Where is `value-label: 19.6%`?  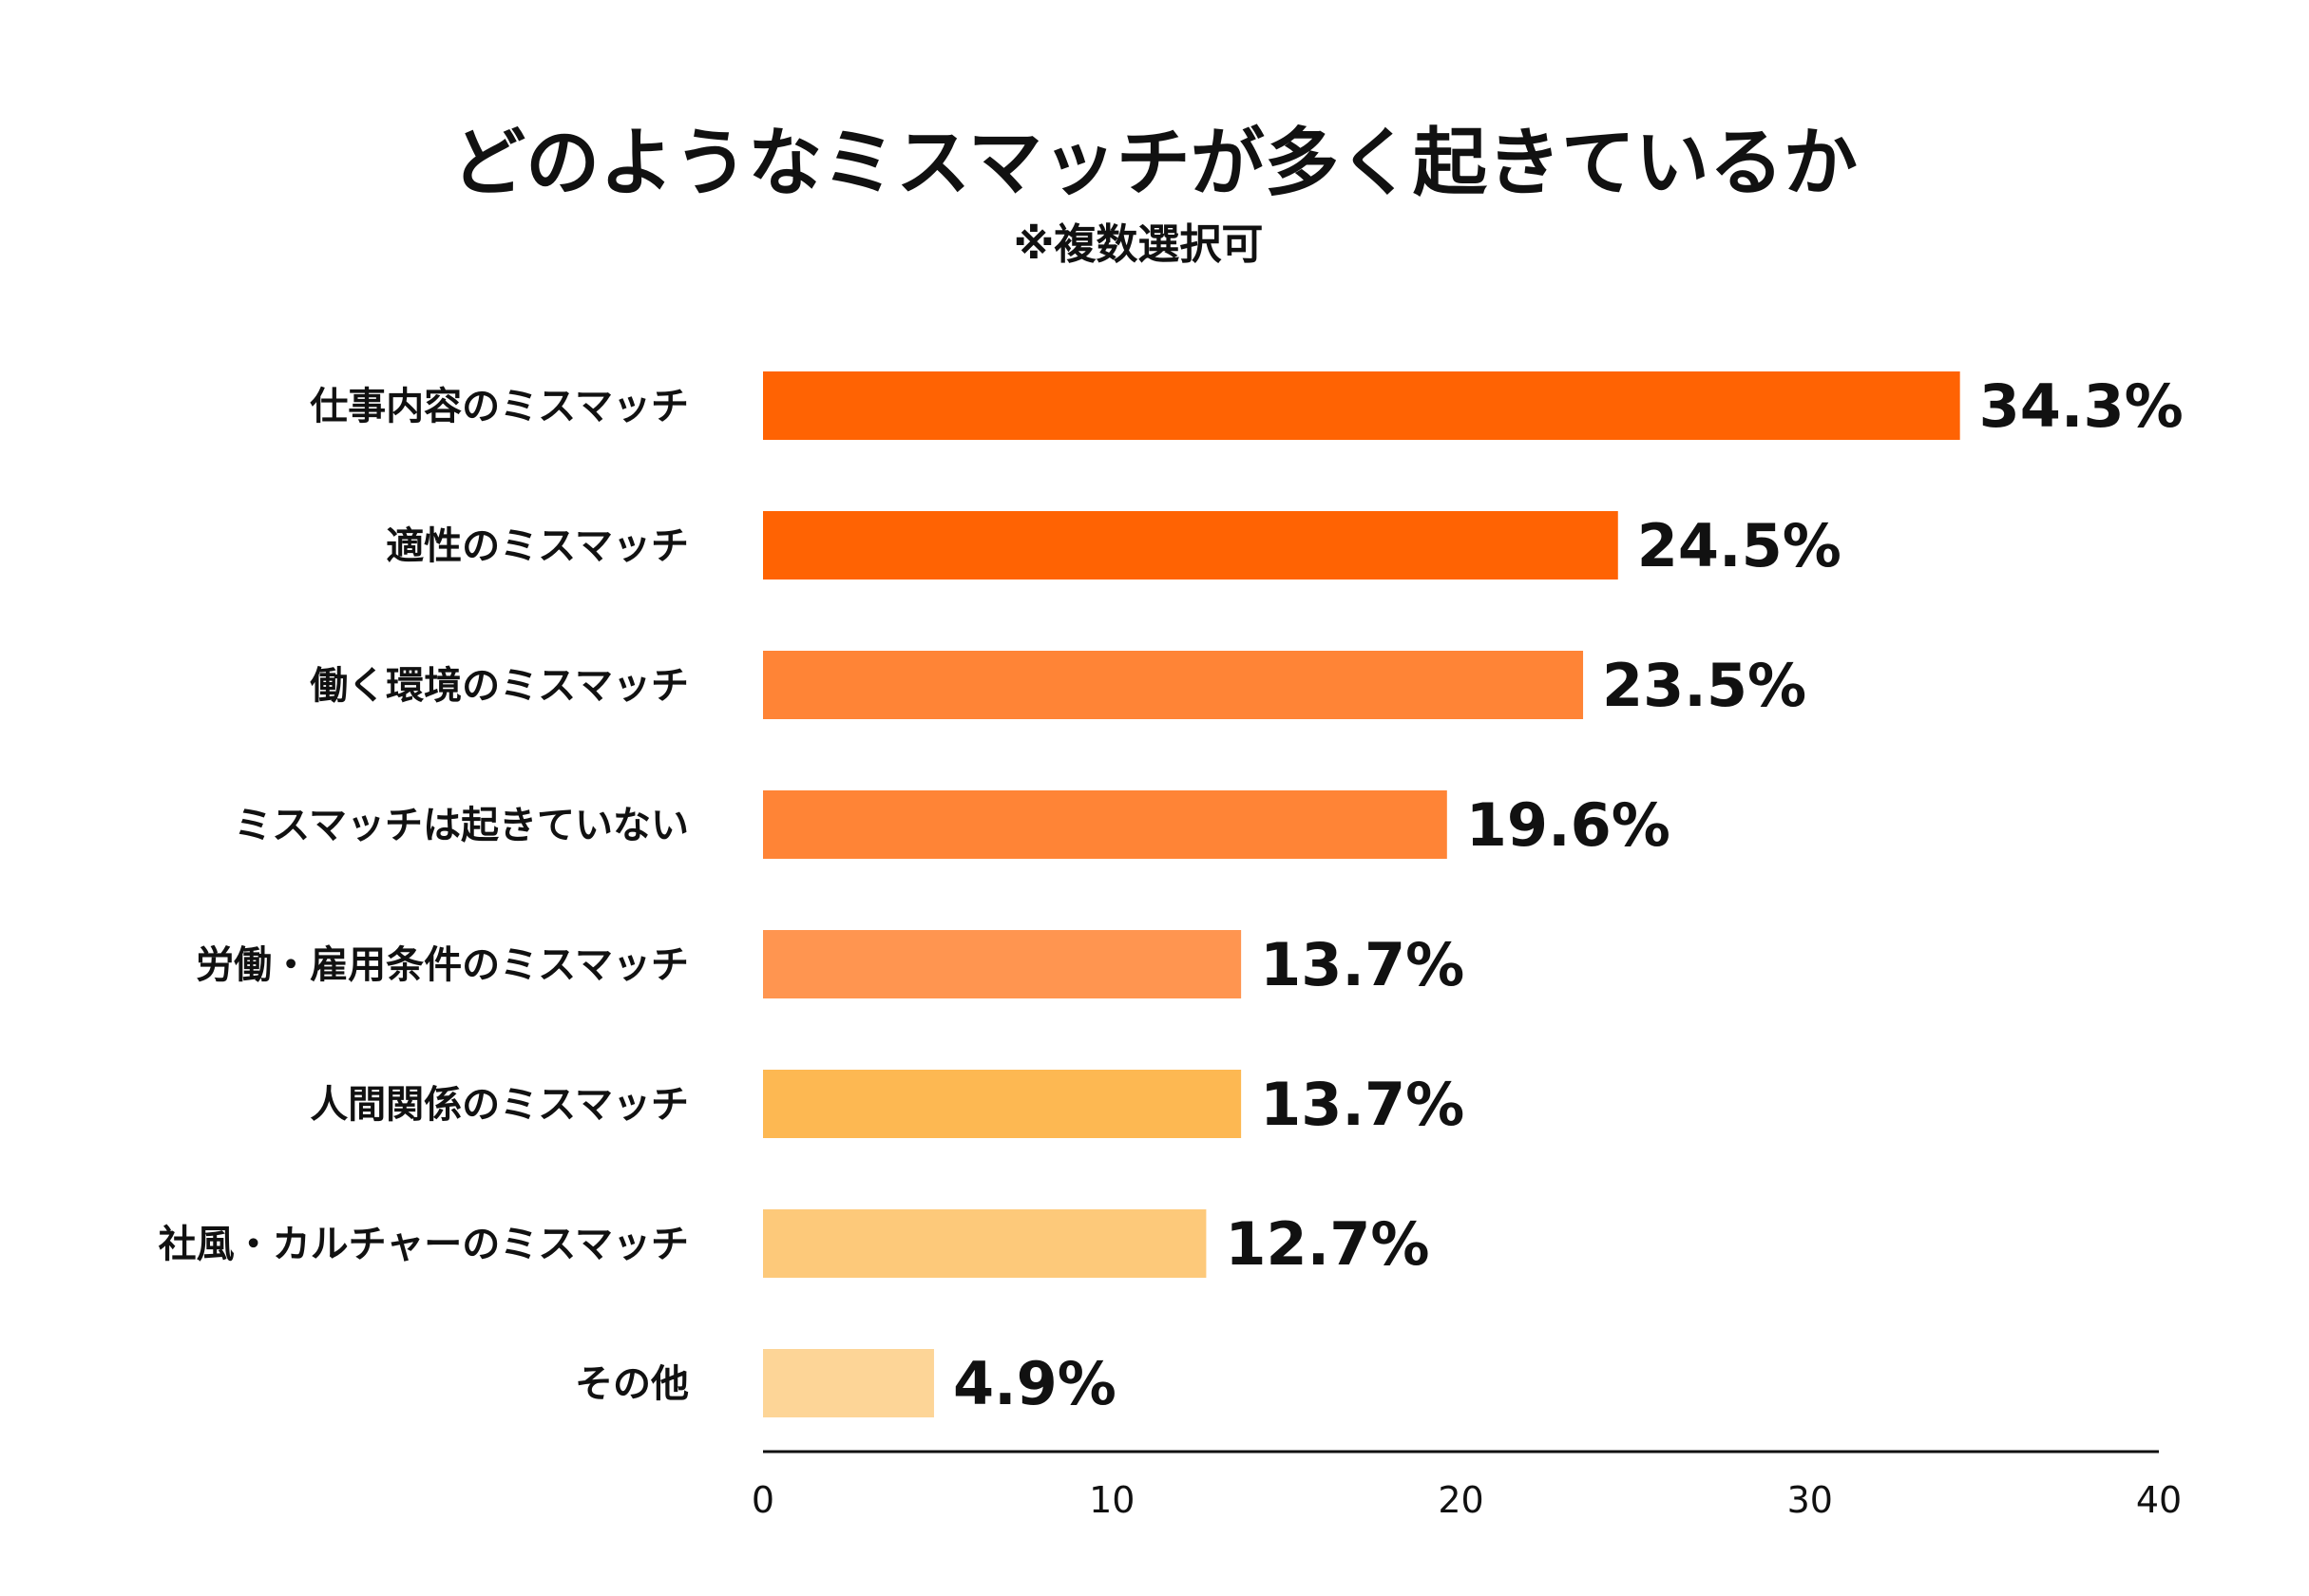
value-label: 19.6% is located at coordinates (1568, 825).